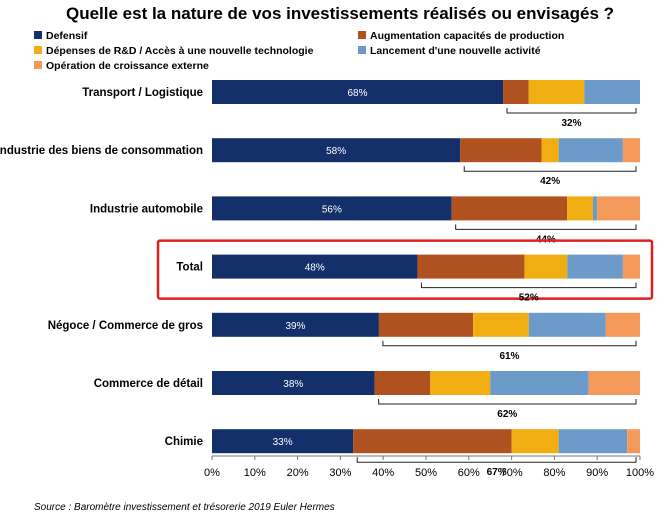  What do you see at coordinates (148, 384) in the screenshot?
I see `category-label: Commerce de détail` at bounding box center [148, 384].